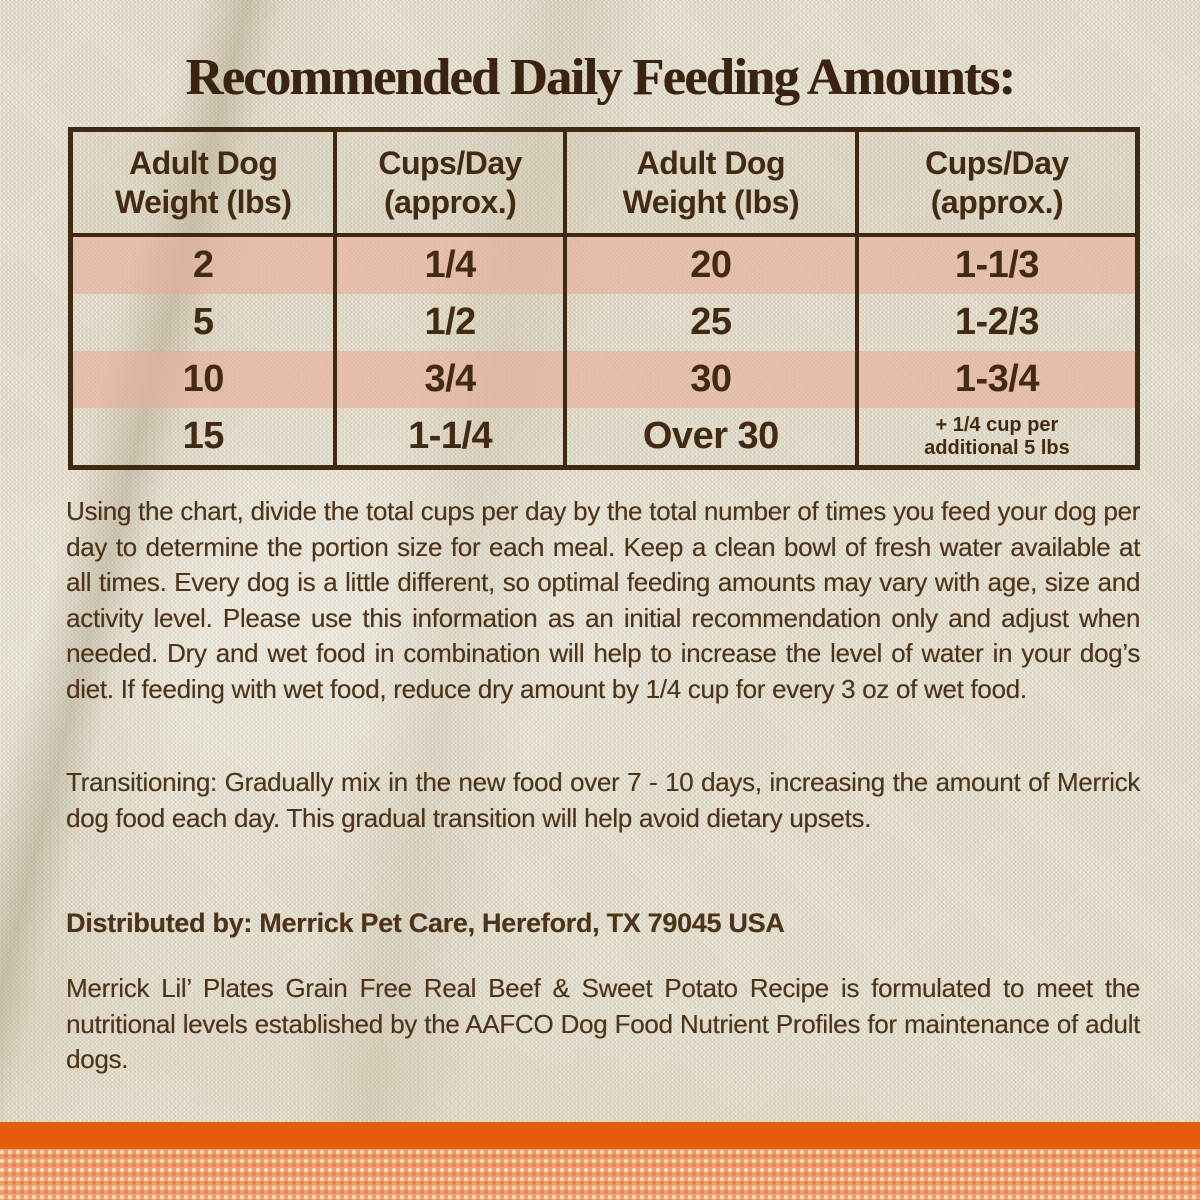 The image size is (1200, 1200). What do you see at coordinates (205, 436) in the screenshot?
I see `table-cell: 15` at bounding box center [205, 436].